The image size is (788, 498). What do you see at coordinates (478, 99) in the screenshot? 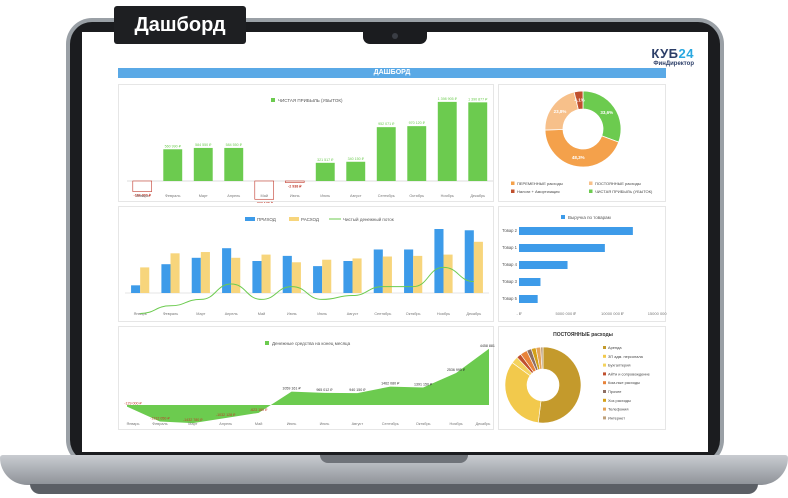
I see `bar-value-label: 1 390 877 ₽` at bounding box center [478, 99].